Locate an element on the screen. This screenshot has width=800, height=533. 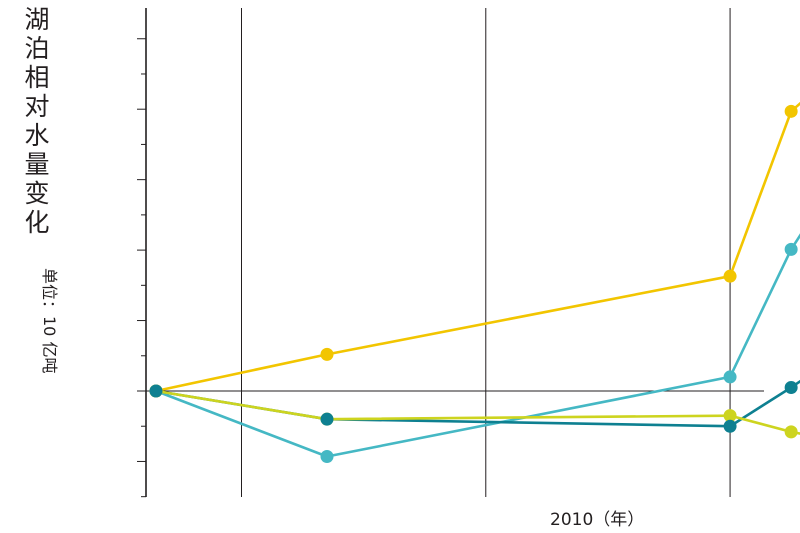
y-axis-title-char: 水 is located at coordinates (36, 135).